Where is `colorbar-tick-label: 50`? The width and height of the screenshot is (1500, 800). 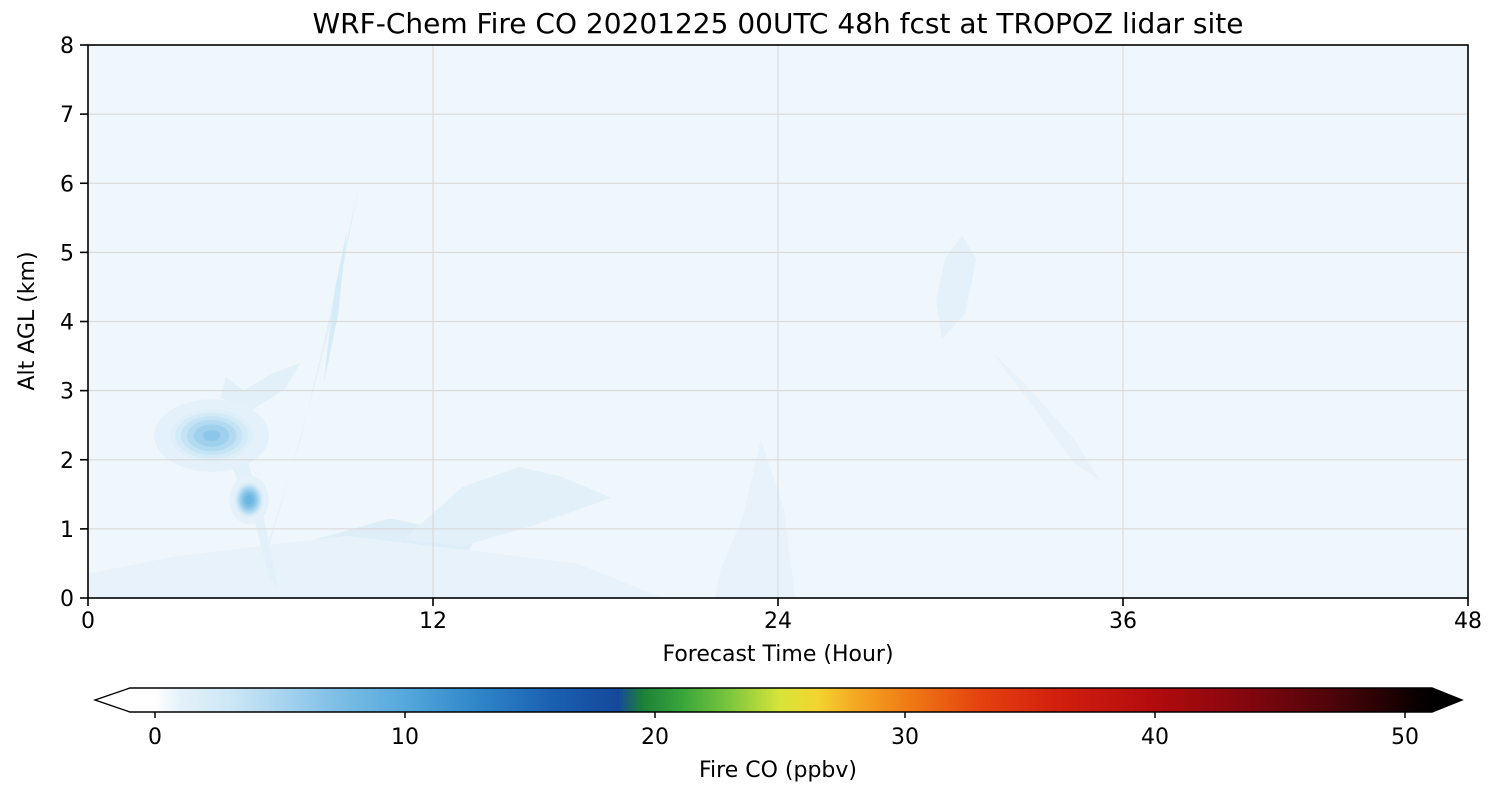 colorbar-tick-label: 50 is located at coordinates (1405, 737).